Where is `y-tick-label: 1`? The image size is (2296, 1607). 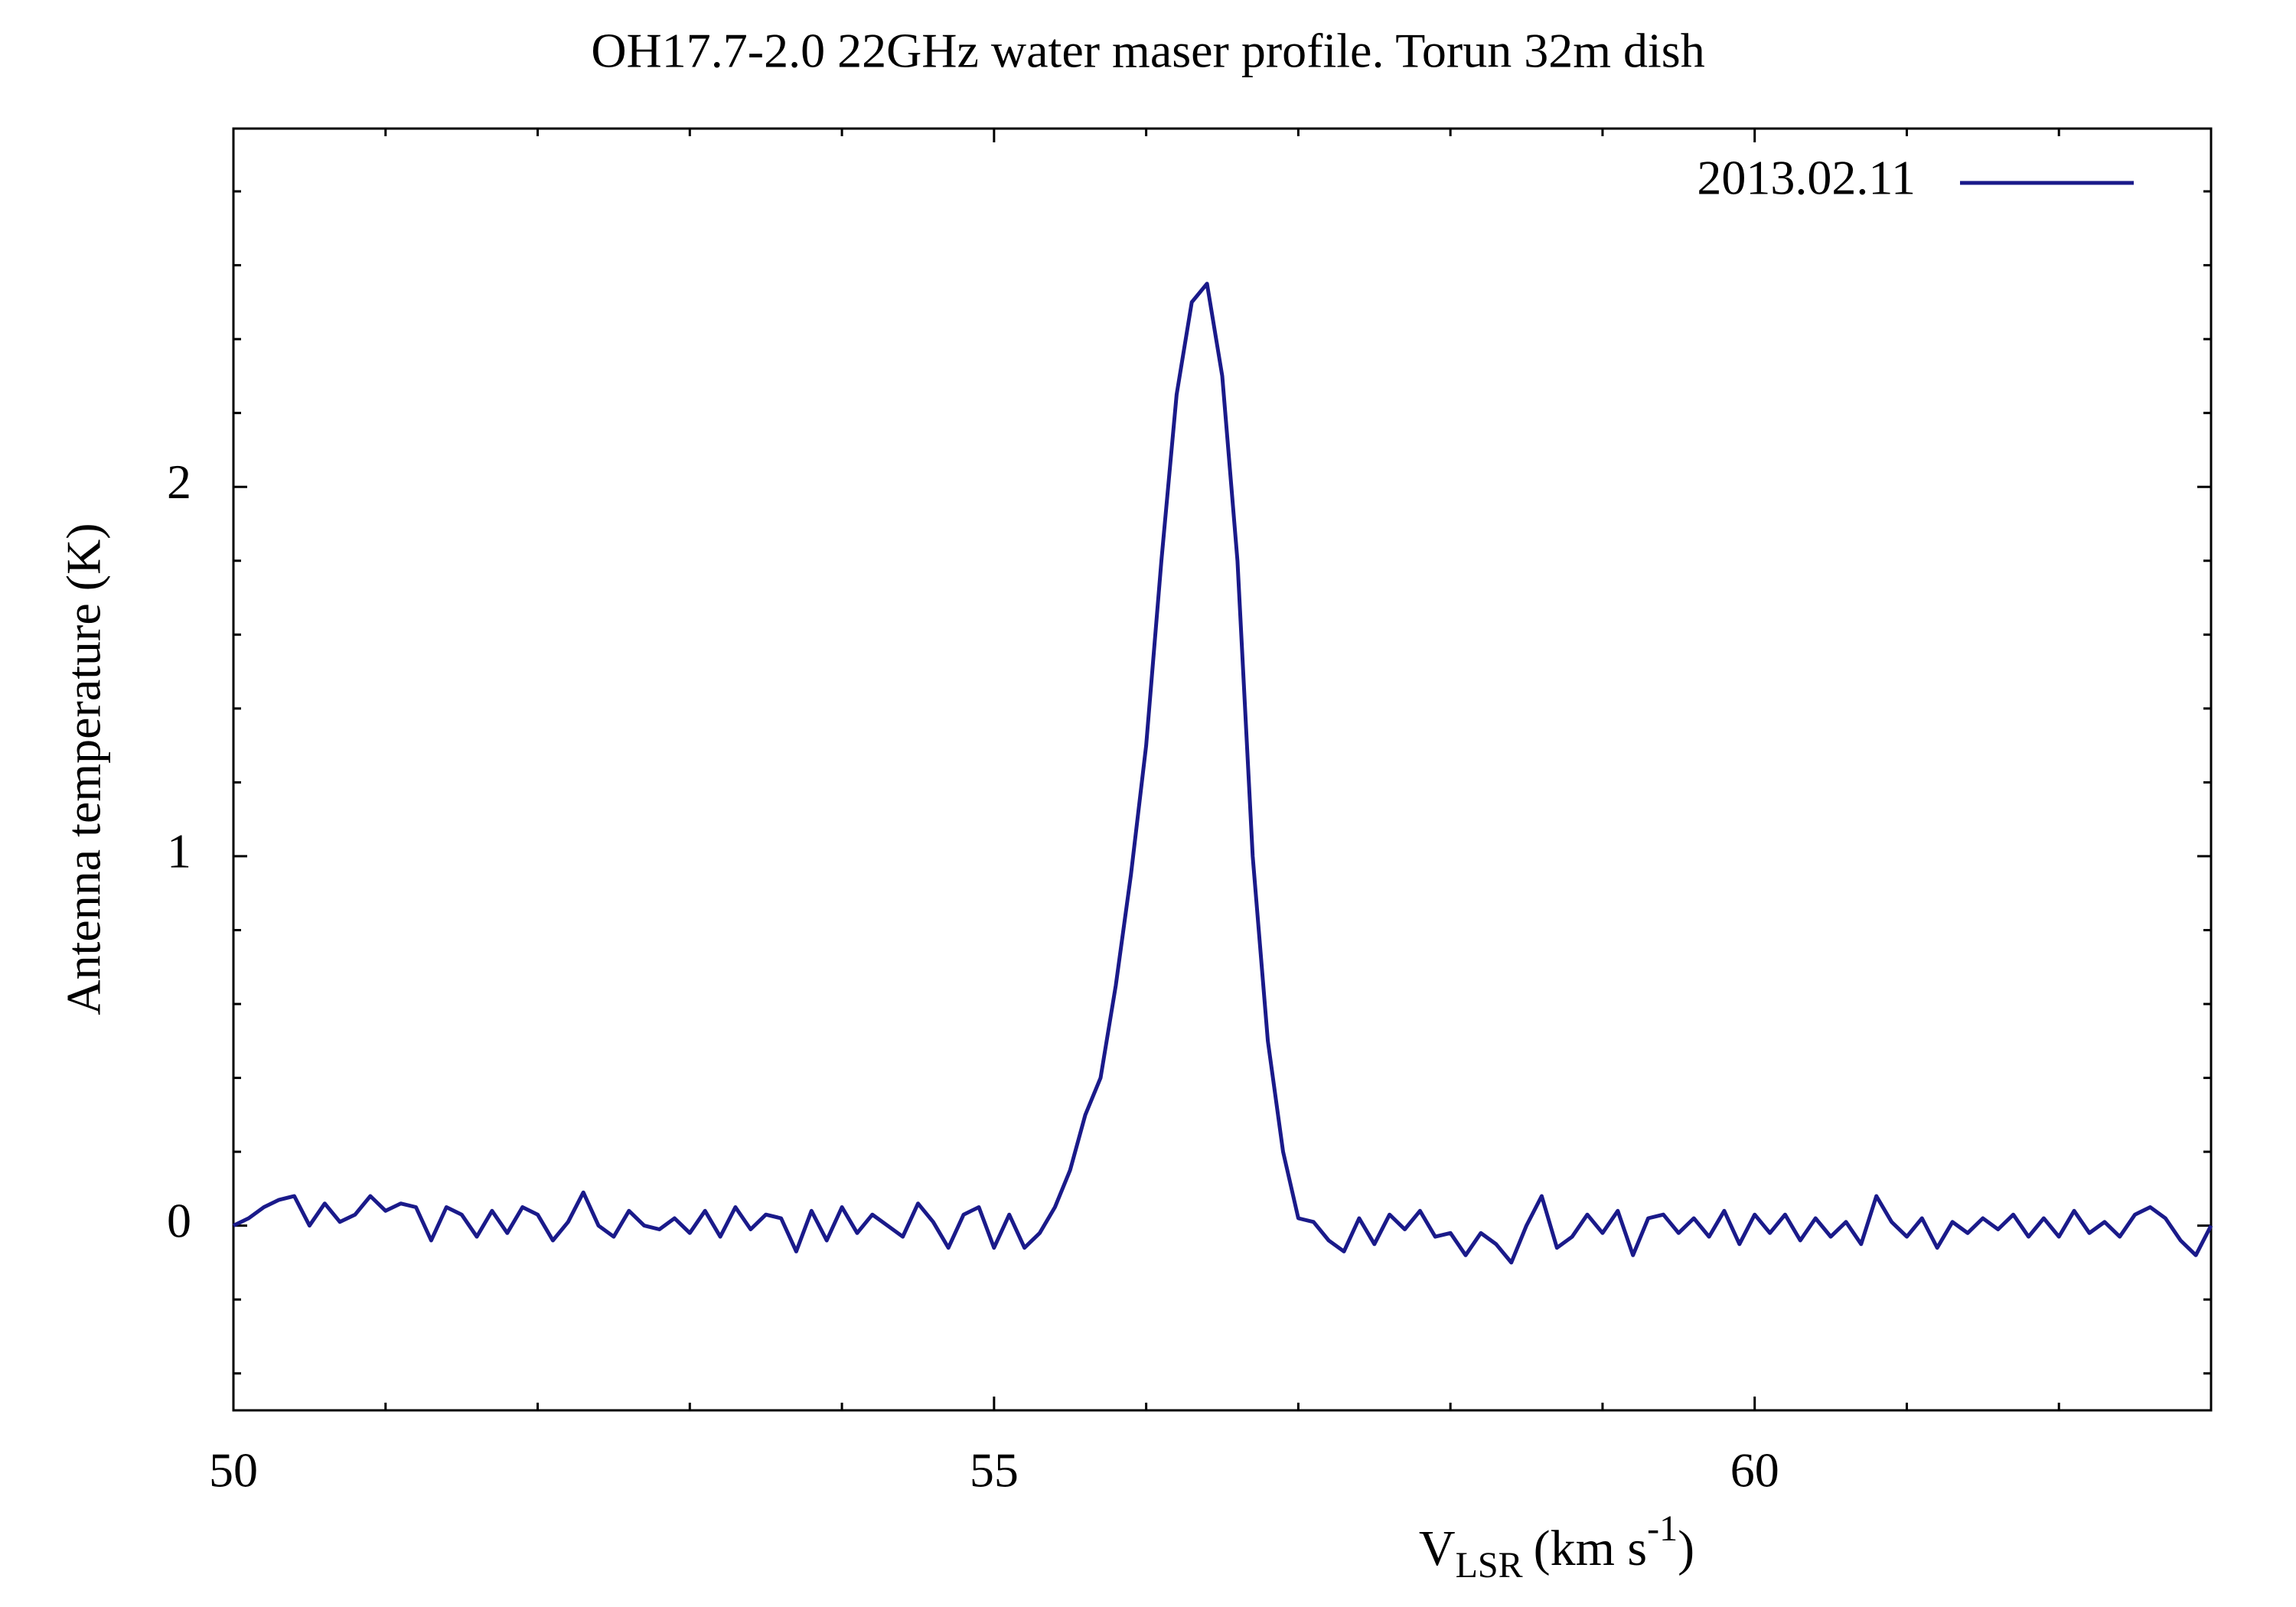 y-tick-label: 1 is located at coordinates (179, 851).